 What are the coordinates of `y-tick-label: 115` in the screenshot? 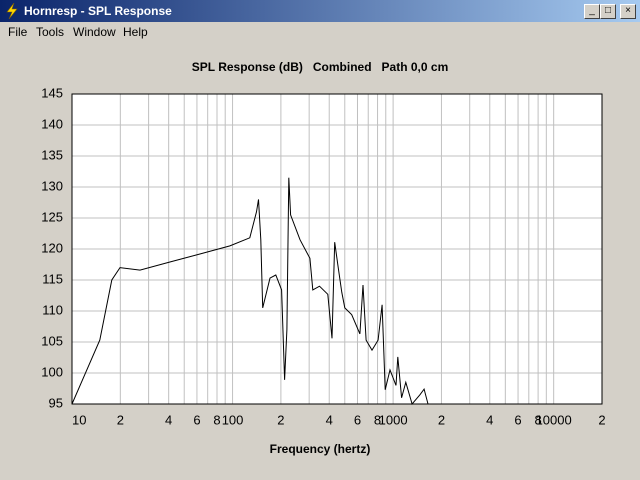 It's located at (52, 278).